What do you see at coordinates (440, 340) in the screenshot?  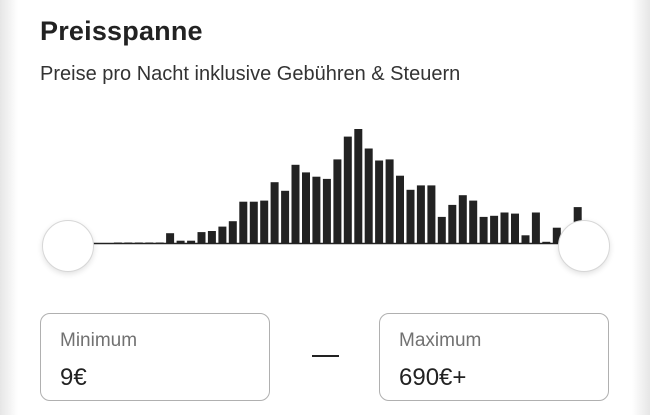 I see `maximum-label: Maximum` at bounding box center [440, 340].